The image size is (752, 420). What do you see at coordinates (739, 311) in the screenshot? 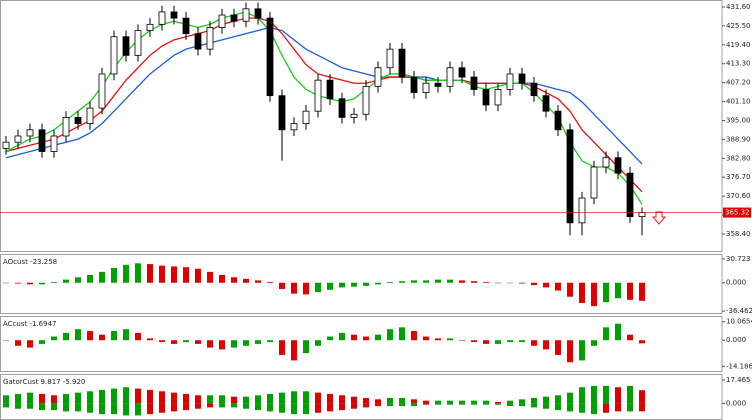
I see `y-tick-label: -36.462` at bounding box center [739, 311].